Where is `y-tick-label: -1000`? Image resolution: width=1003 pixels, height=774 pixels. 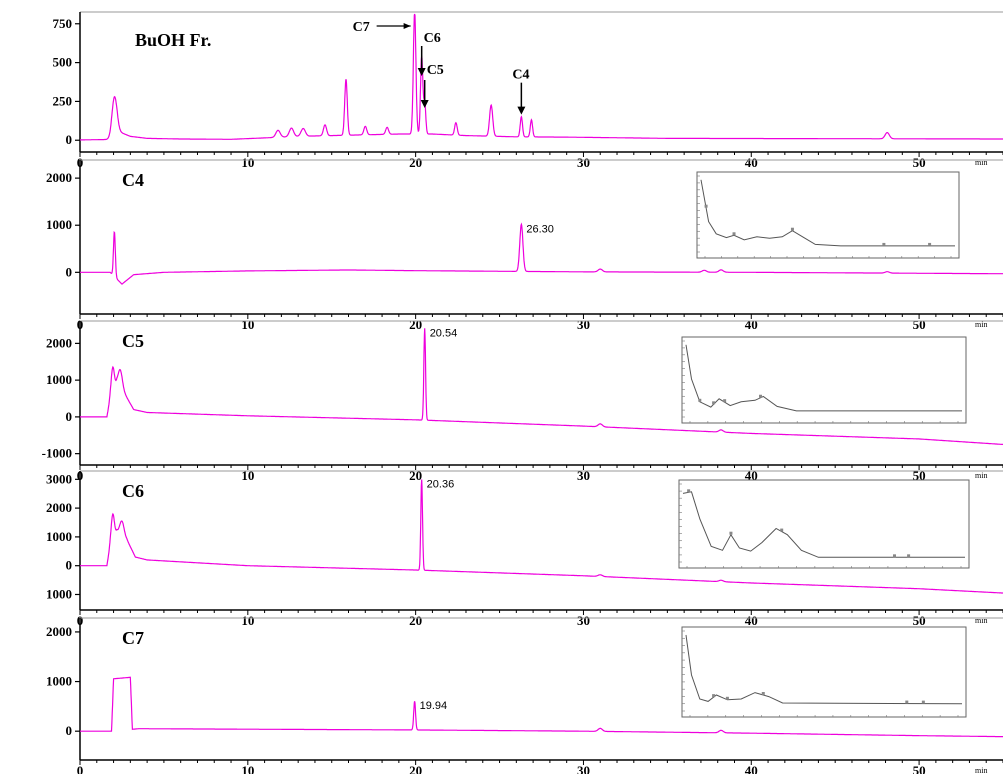
y-tick-label: -1000 is located at coordinates (57, 453).